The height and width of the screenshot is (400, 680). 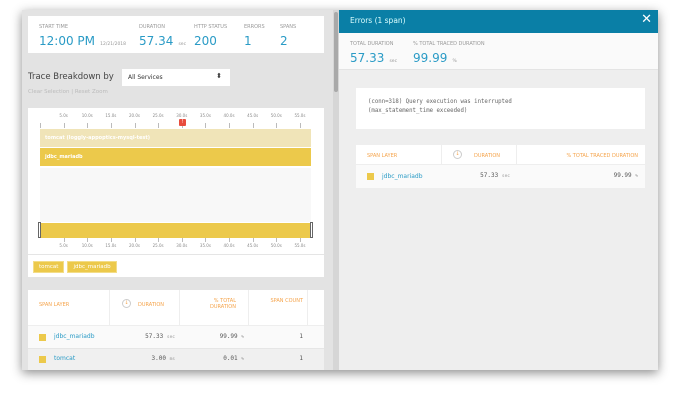 I want to click on duration: 3.00, so click(x=158, y=358).